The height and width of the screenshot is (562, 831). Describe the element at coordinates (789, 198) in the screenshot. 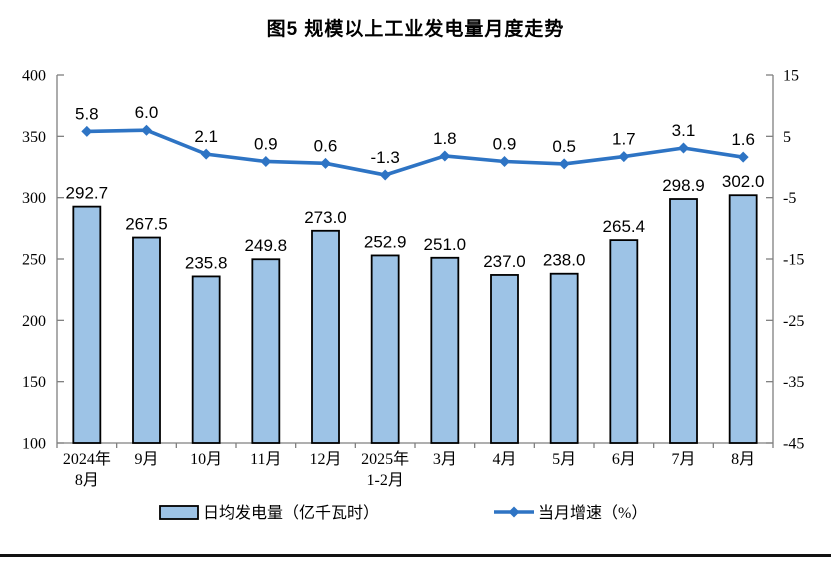

I see `right-axis-tick-label: -5` at that location.